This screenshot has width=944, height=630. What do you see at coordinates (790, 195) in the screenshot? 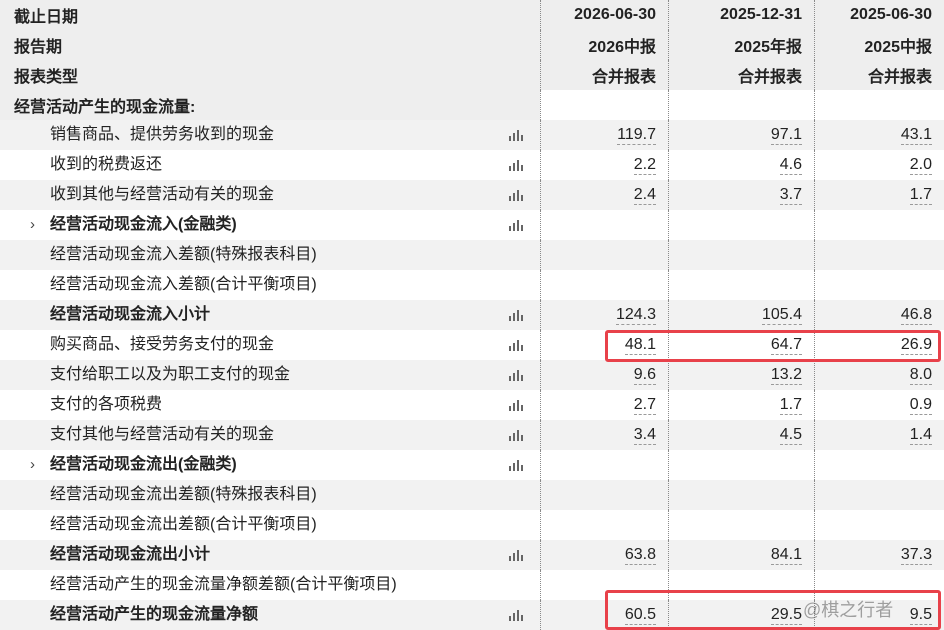
I see `cell-value: 3.7` at bounding box center [790, 195].